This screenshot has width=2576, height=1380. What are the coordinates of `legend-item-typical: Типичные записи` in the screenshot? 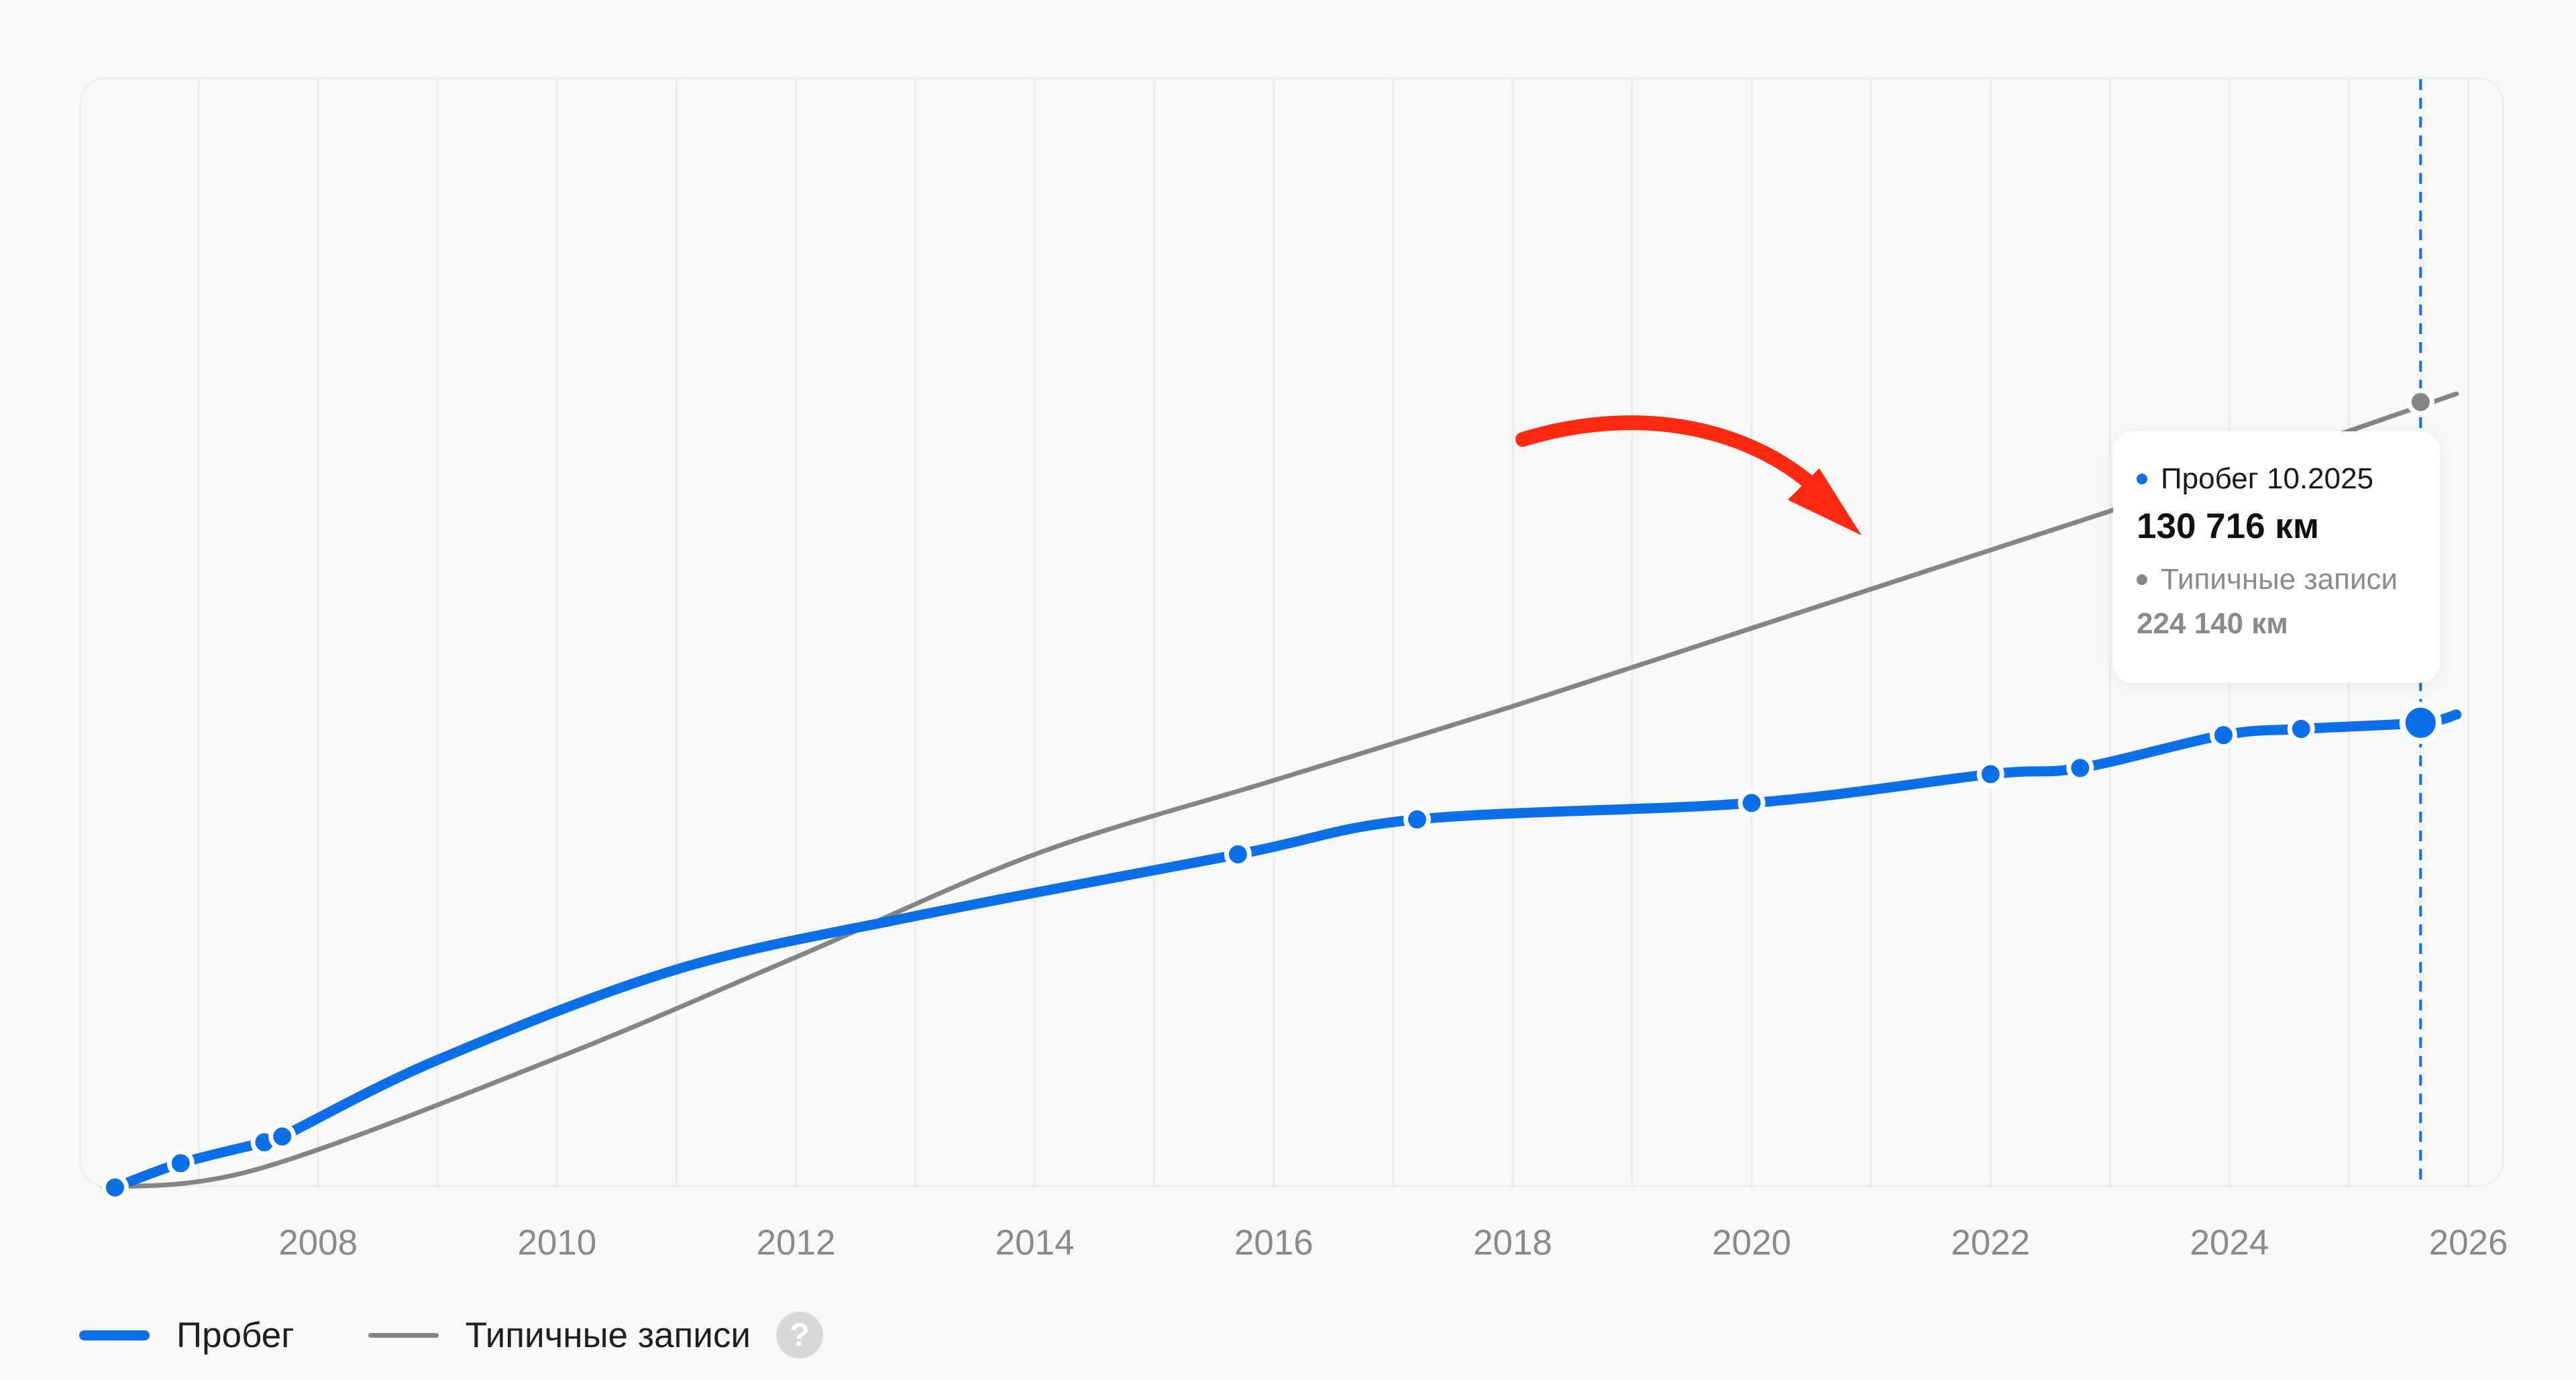 It's located at (559, 1335).